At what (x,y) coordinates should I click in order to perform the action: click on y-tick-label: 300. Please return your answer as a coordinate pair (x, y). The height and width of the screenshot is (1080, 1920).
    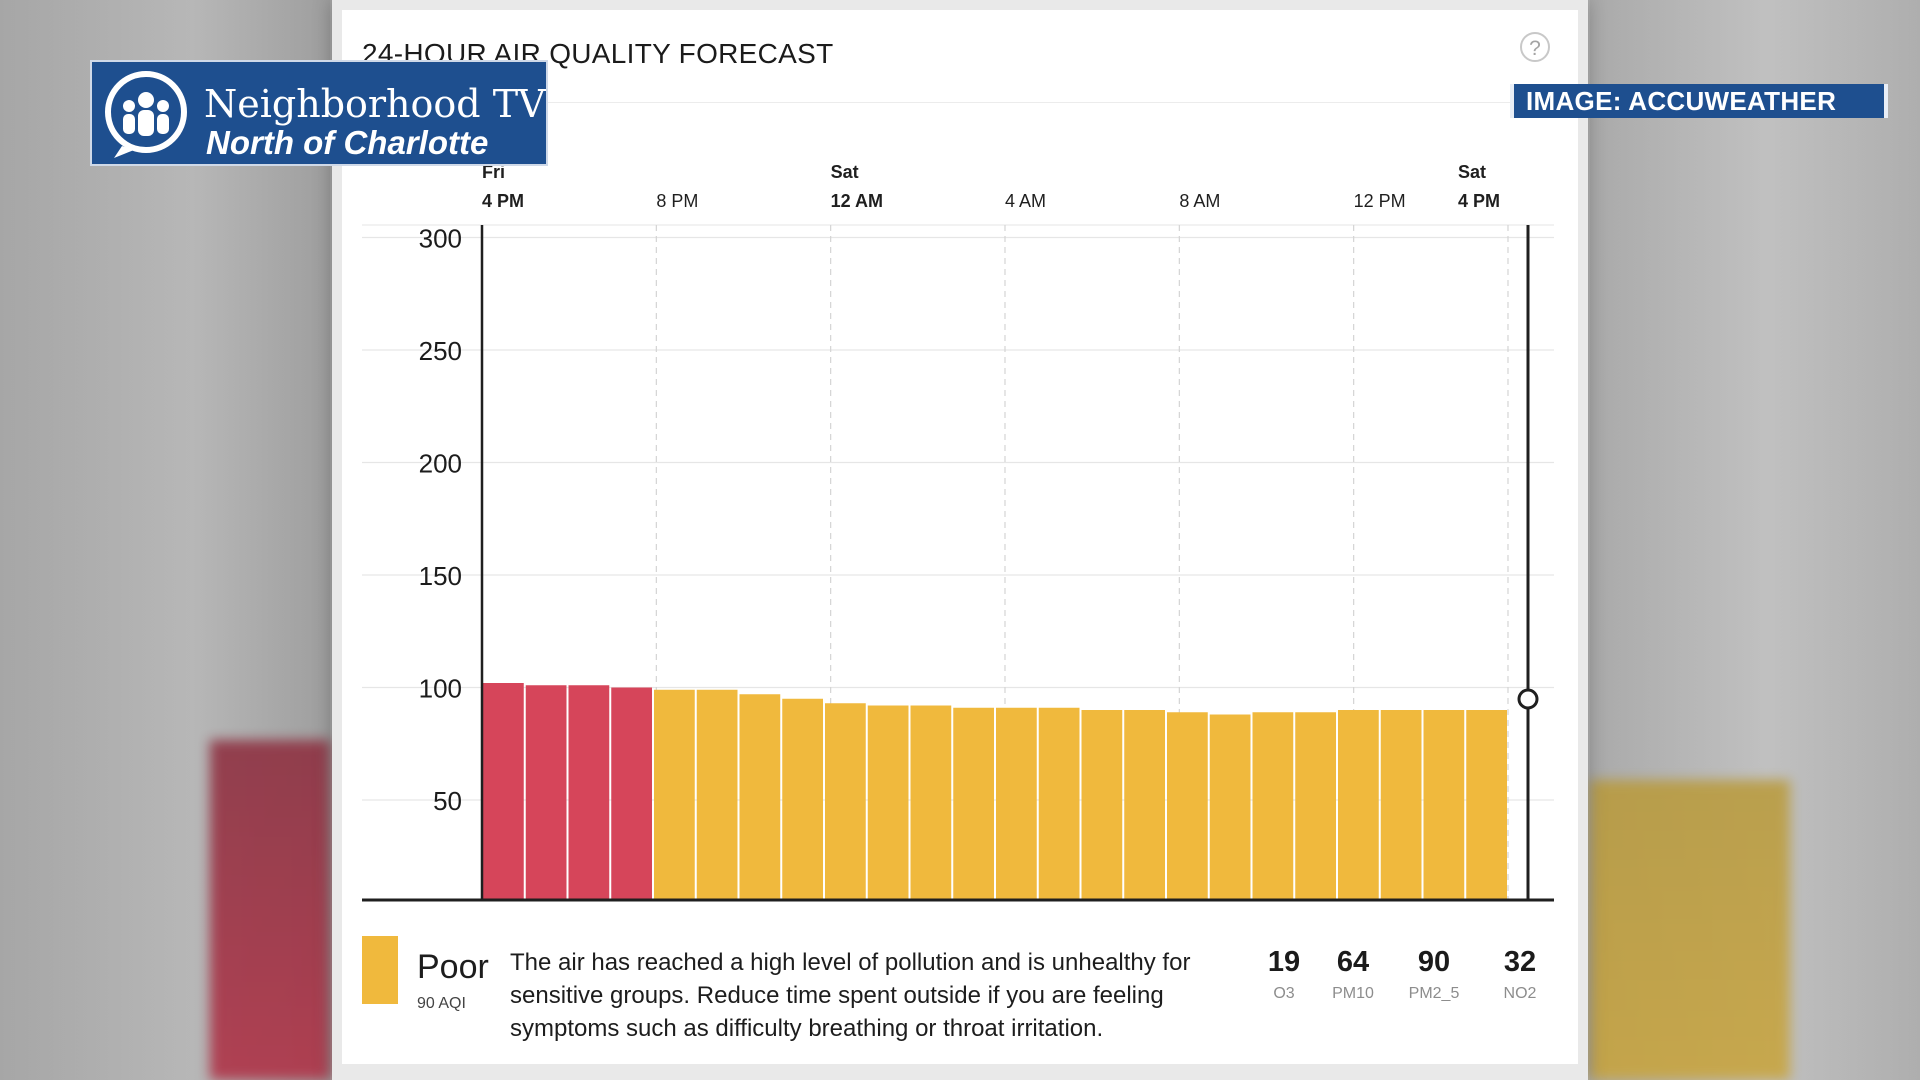
    Looking at the image, I should click on (440, 239).